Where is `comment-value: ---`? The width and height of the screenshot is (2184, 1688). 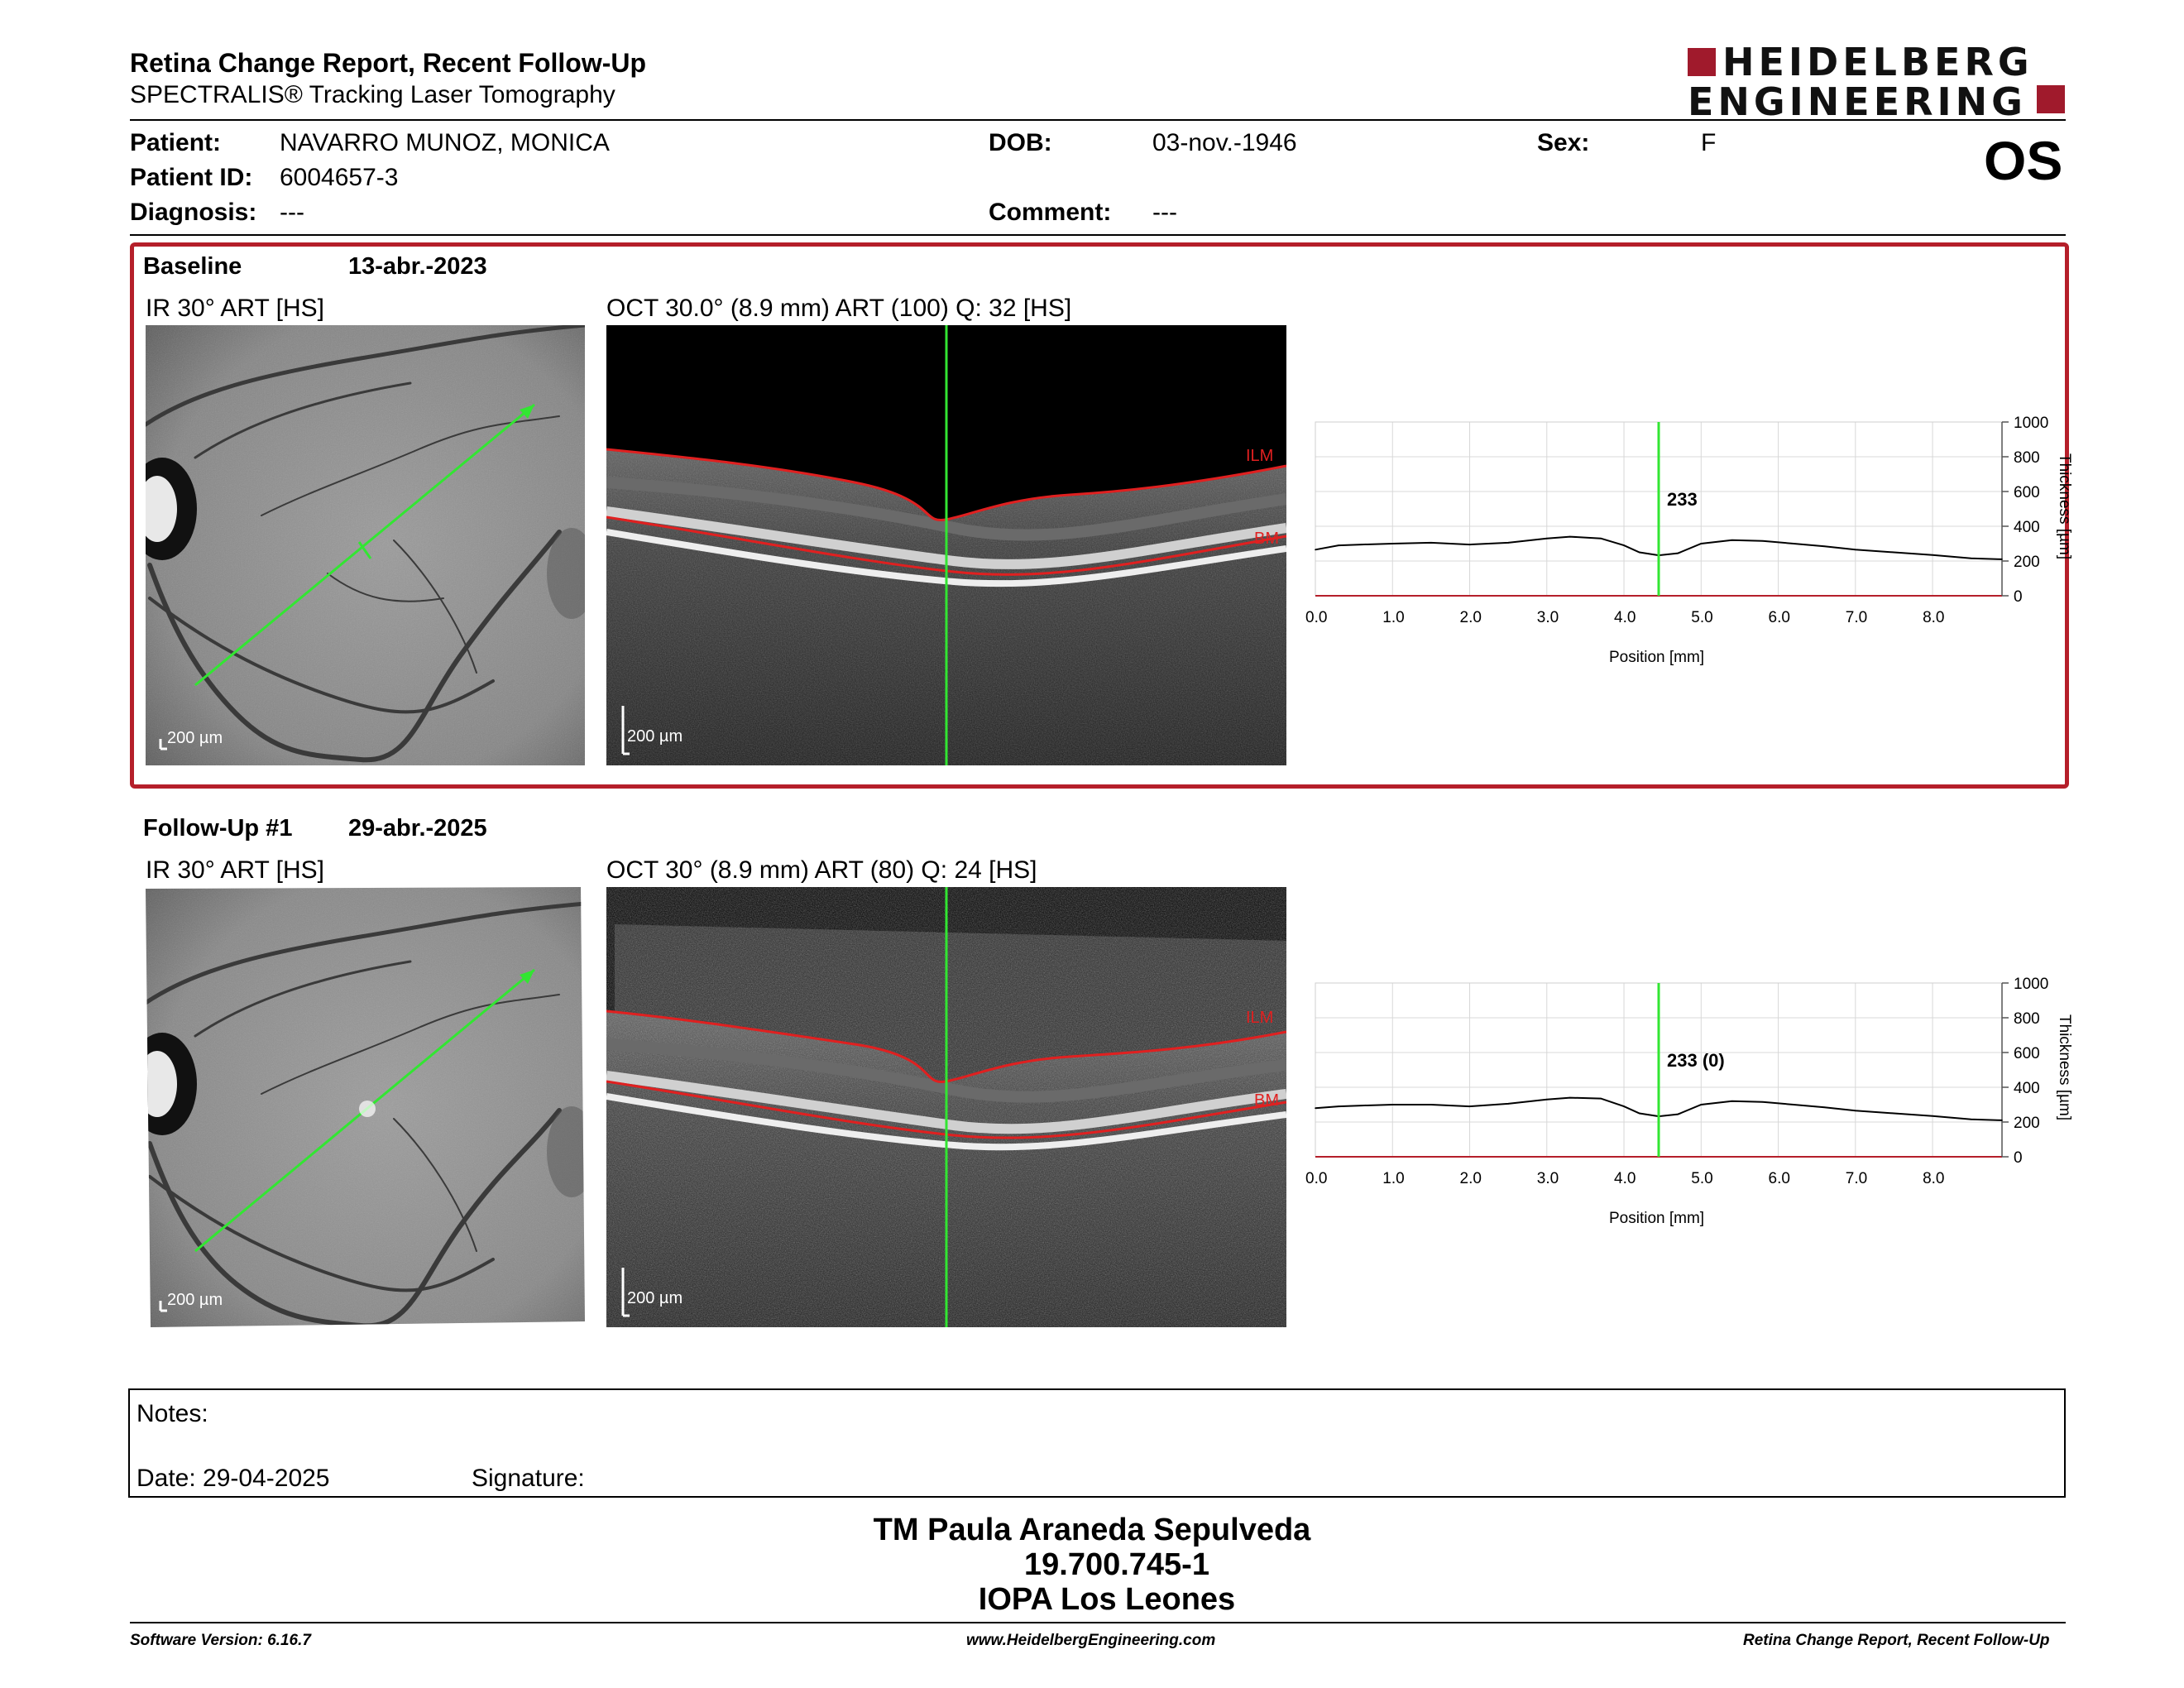
comment-value: --- is located at coordinates (1164, 212).